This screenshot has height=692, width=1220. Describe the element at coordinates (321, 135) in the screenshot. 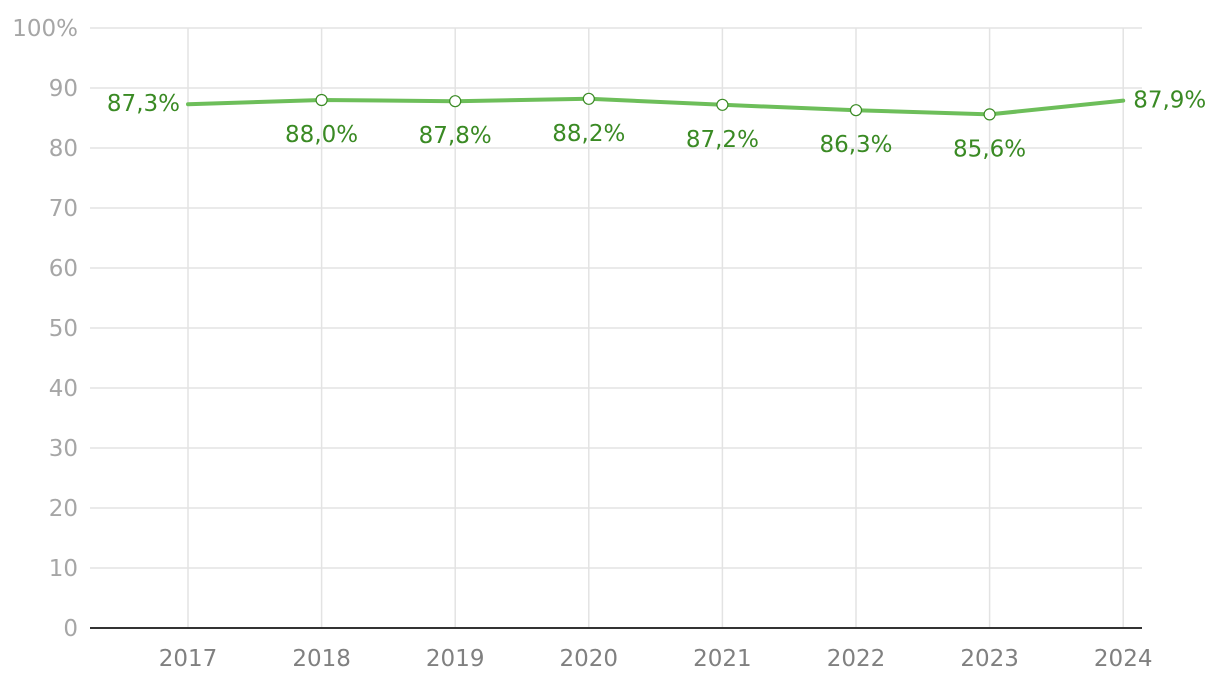

I see `data-label: 88,0%` at that location.